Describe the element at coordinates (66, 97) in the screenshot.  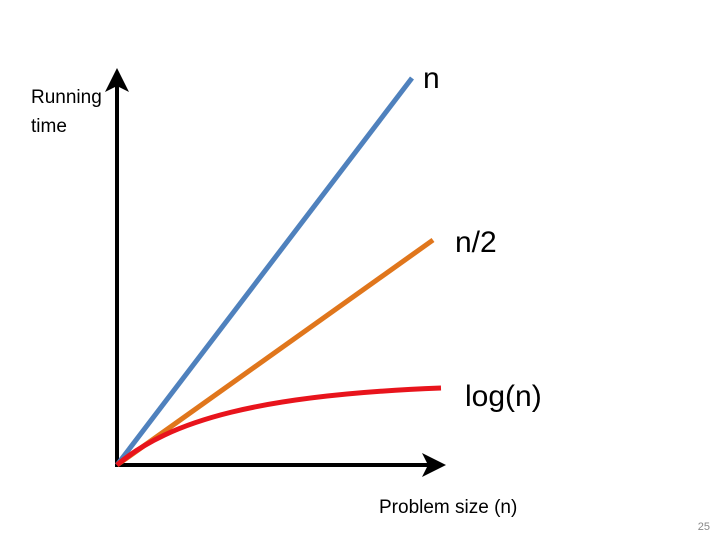
I see `y-axis-label: Running` at that location.